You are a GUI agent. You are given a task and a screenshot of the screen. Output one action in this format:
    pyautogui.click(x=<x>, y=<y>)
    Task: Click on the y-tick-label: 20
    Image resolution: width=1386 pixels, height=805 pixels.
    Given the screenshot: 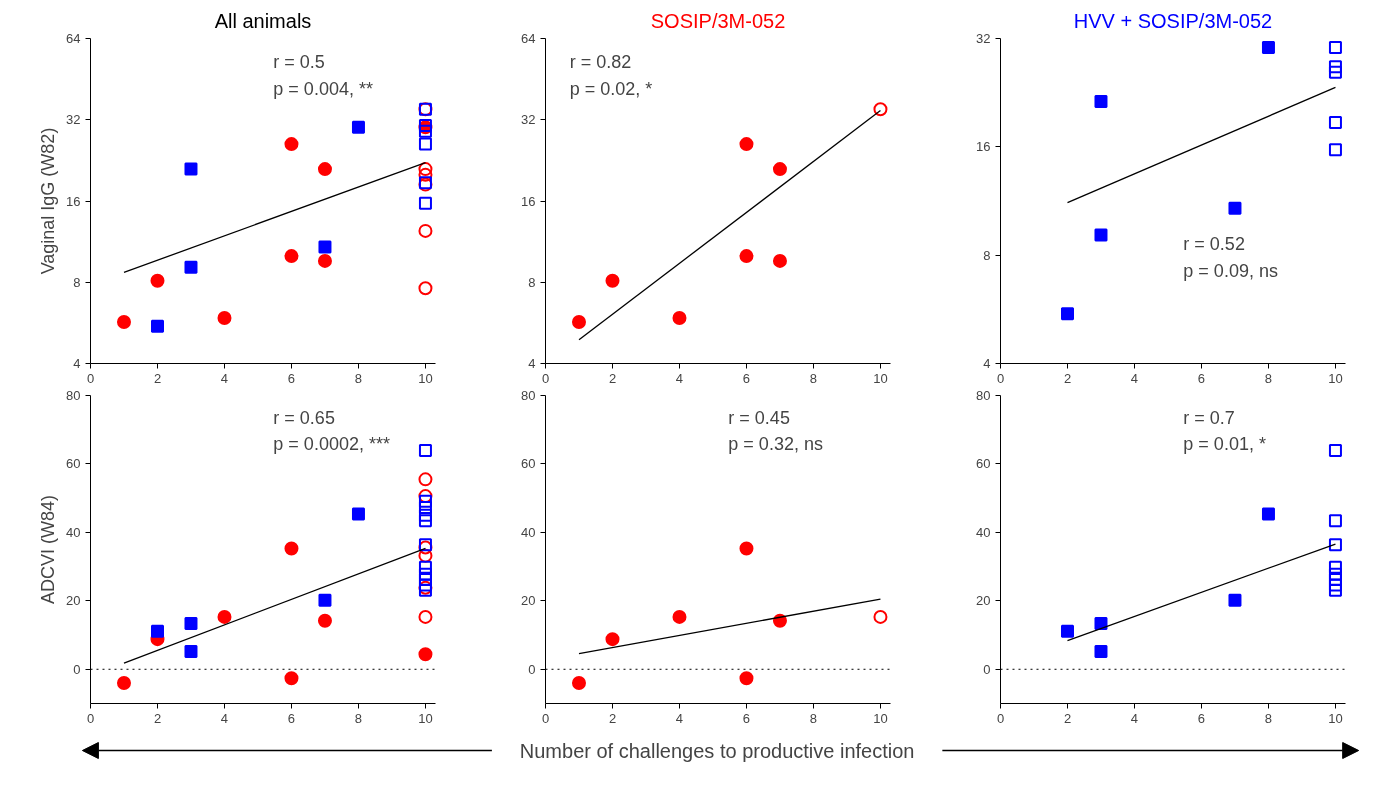 What is the action you would take?
    pyautogui.click(x=73, y=601)
    